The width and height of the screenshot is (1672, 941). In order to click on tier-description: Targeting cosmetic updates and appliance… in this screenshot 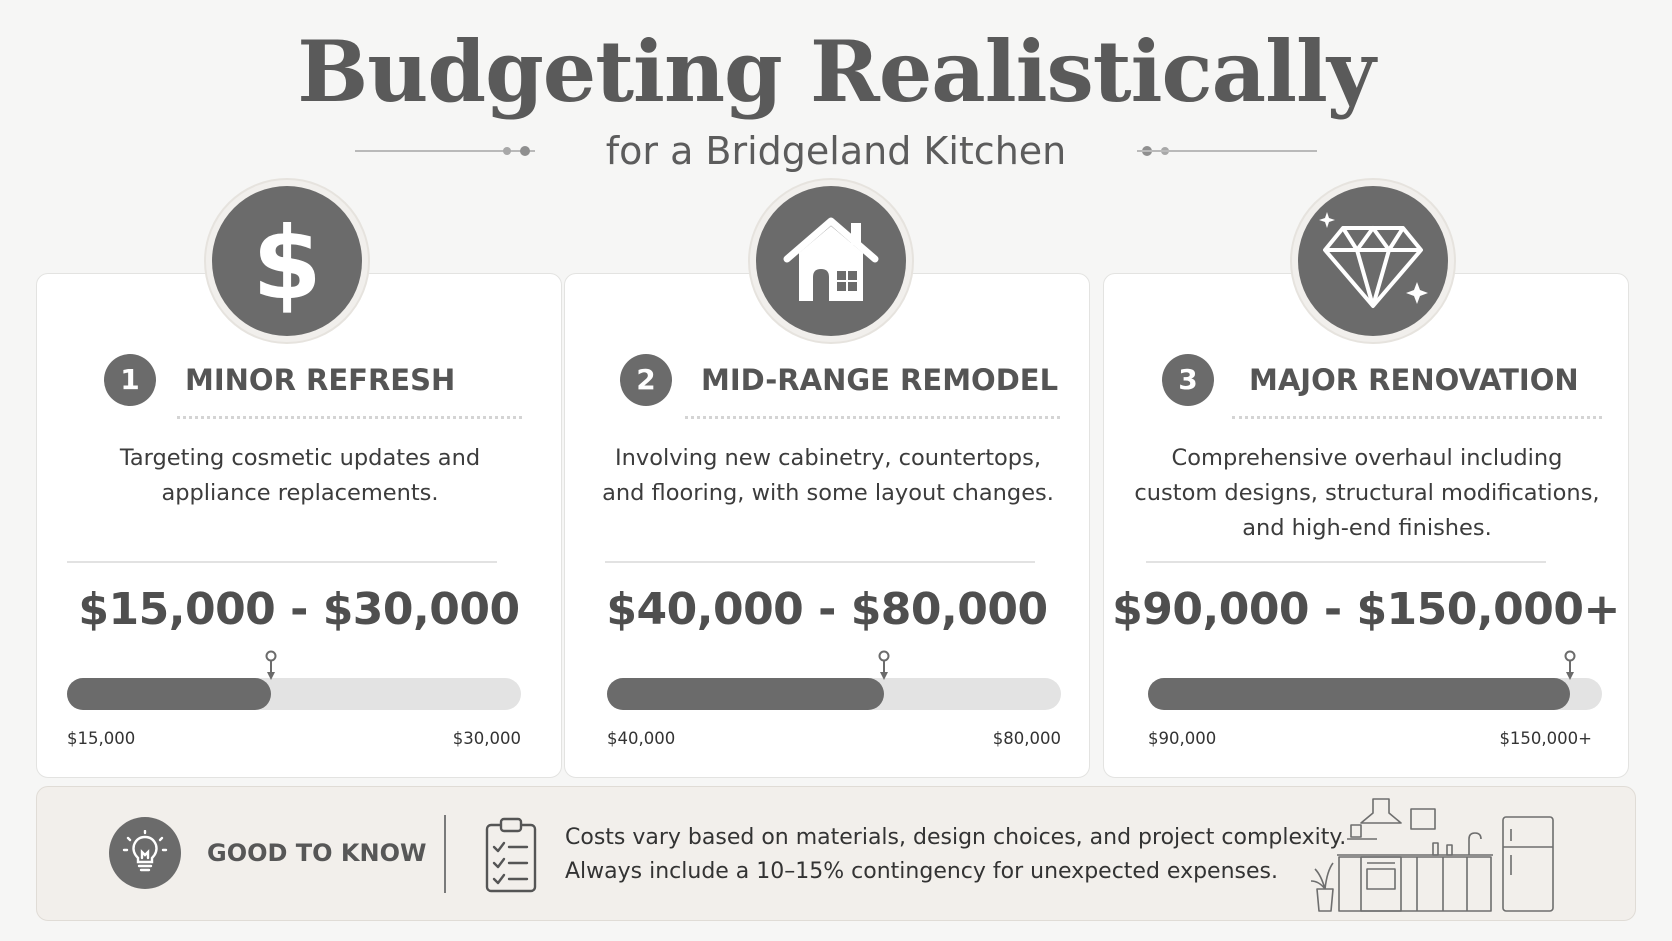, I will do `click(300, 475)`.